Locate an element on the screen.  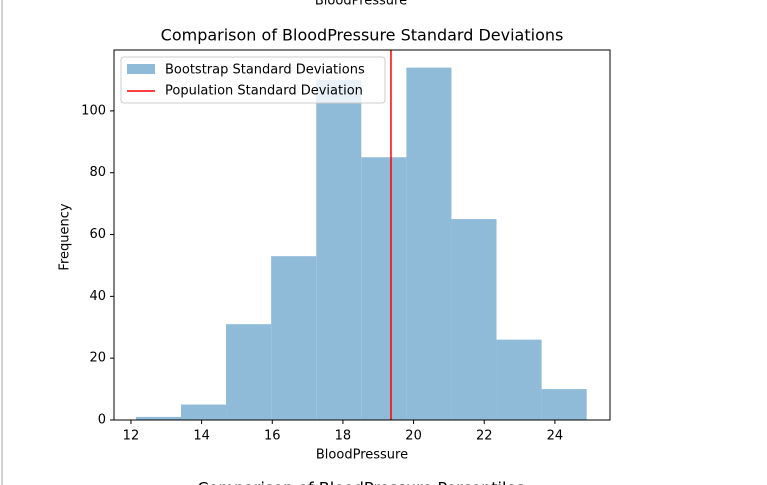
y-axis-label: Frequency is located at coordinates (65, 236).